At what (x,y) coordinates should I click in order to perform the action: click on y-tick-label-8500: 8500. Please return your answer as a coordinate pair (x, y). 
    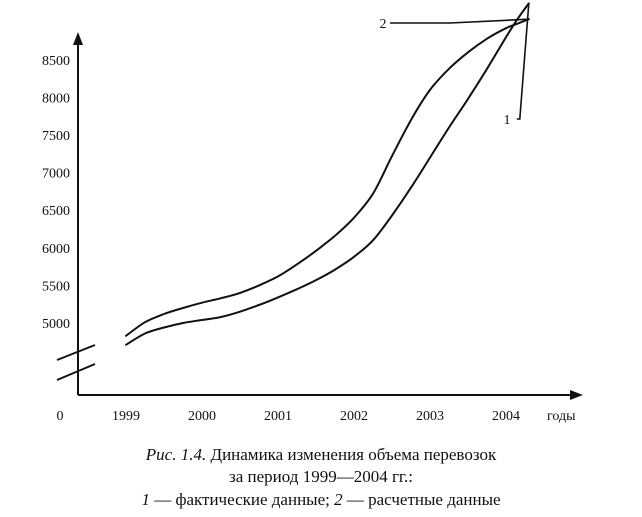
    Looking at the image, I should click on (56, 61).